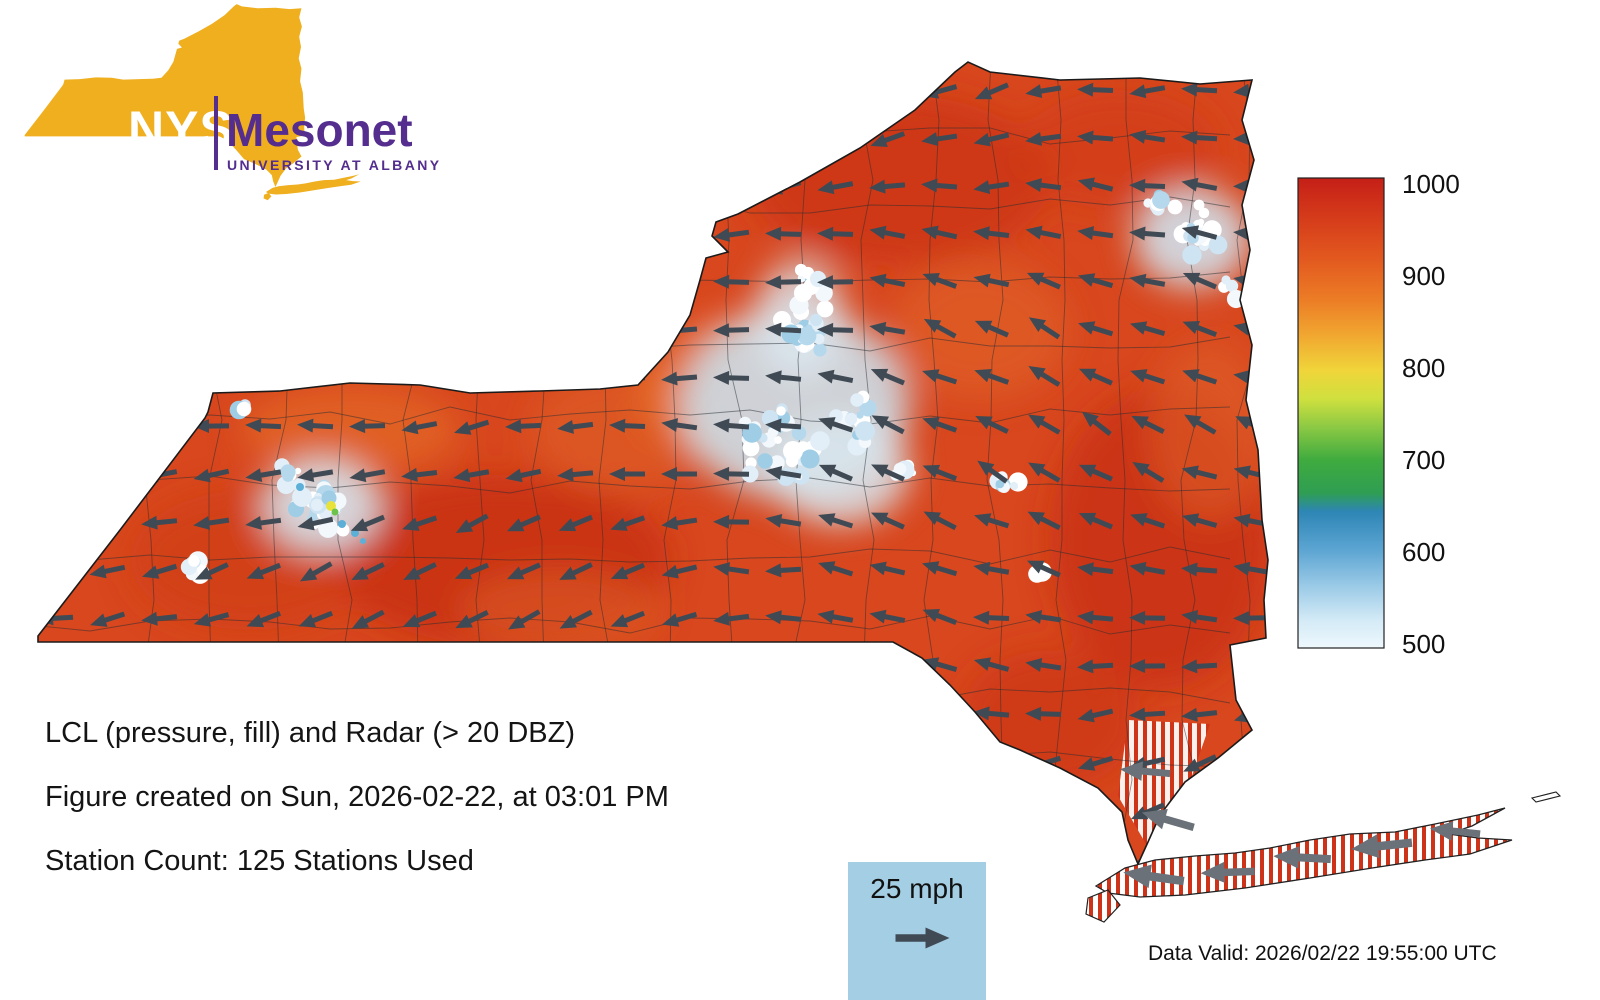  What do you see at coordinates (259, 861) in the screenshot?
I see `caption-station-count: Station Count: 125 Stations Used` at bounding box center [259, 861].